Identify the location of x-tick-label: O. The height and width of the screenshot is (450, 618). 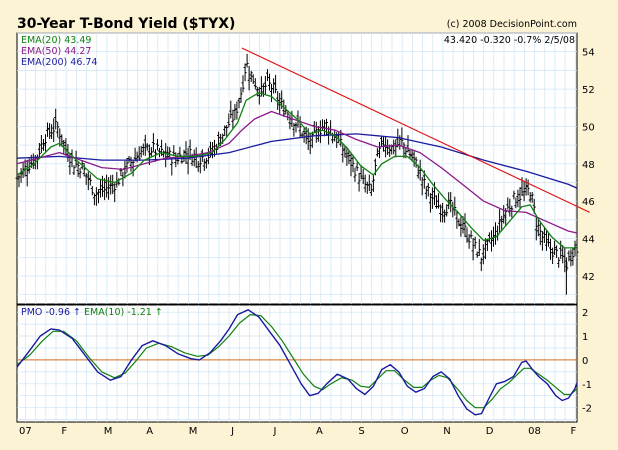
(405, 431).